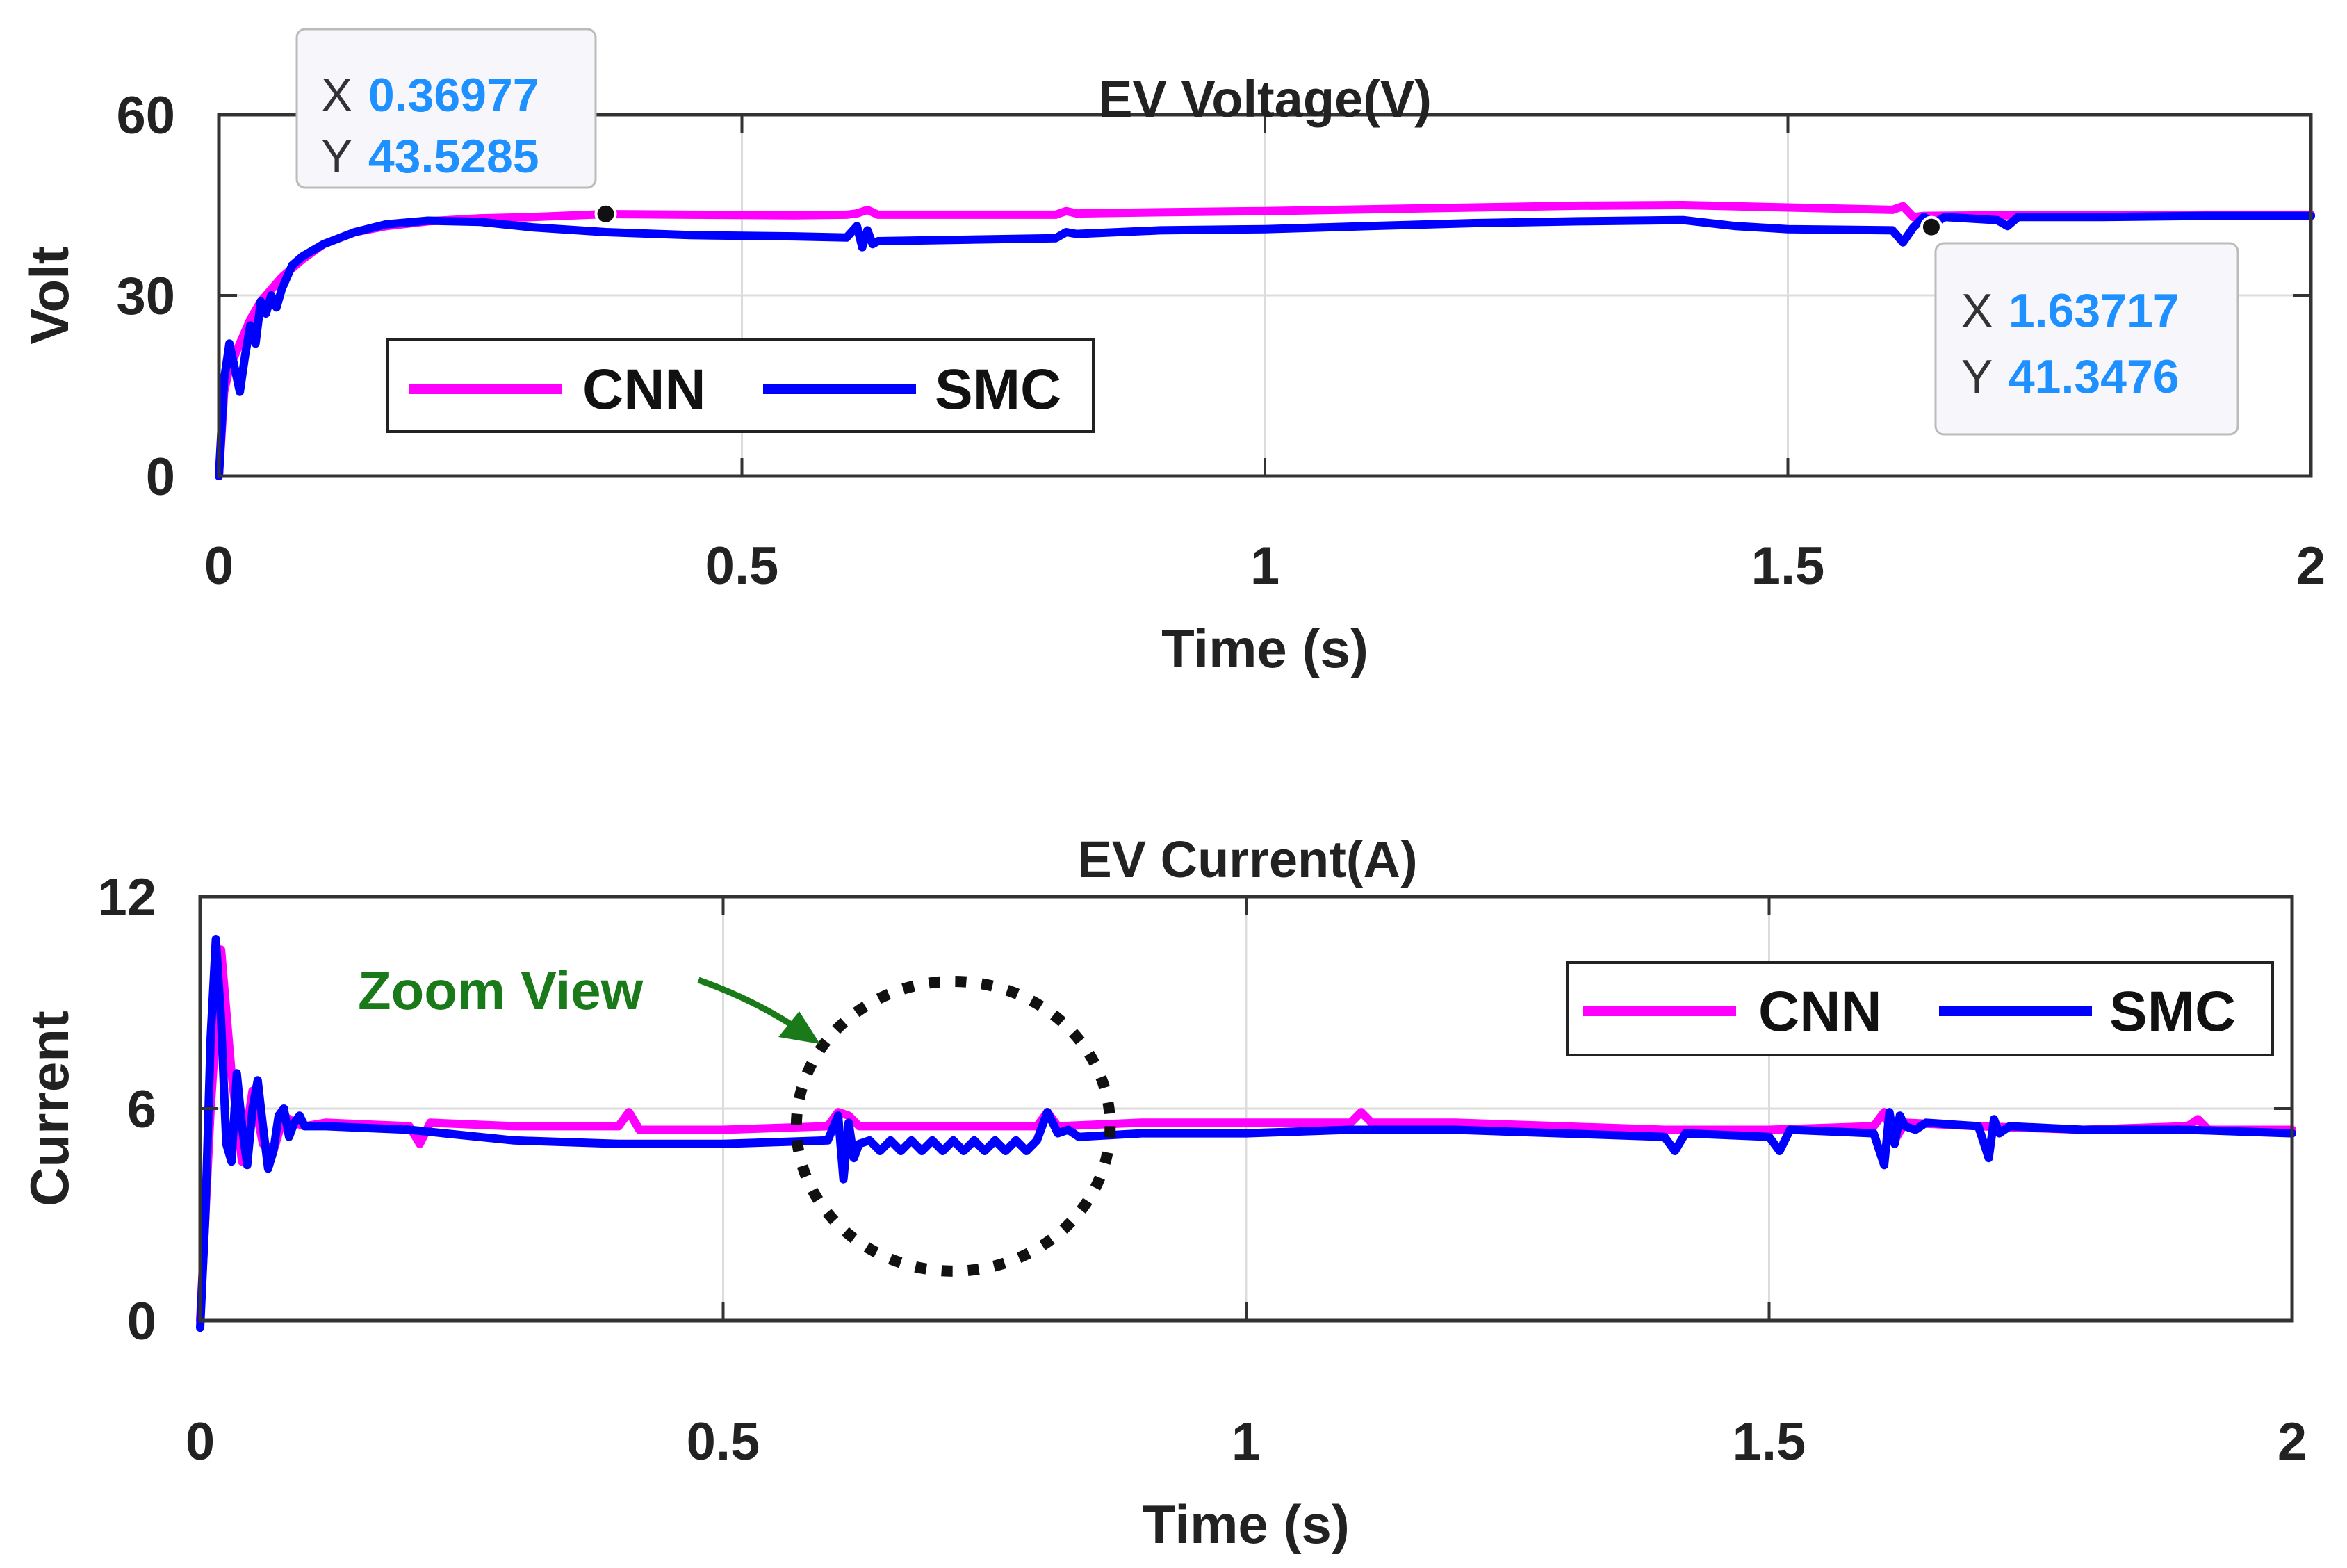 This screenshot has width=2347, height=1568. I want to click on current-x-tick-label: 0.5, so click(723, 1441).